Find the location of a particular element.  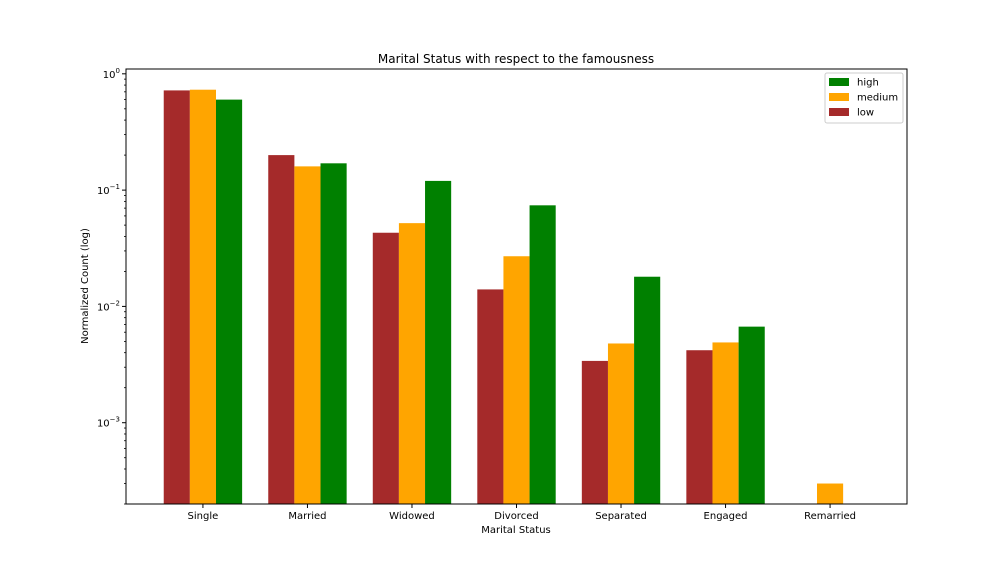

bar-low-engaged is located at coordinates (699, 427).